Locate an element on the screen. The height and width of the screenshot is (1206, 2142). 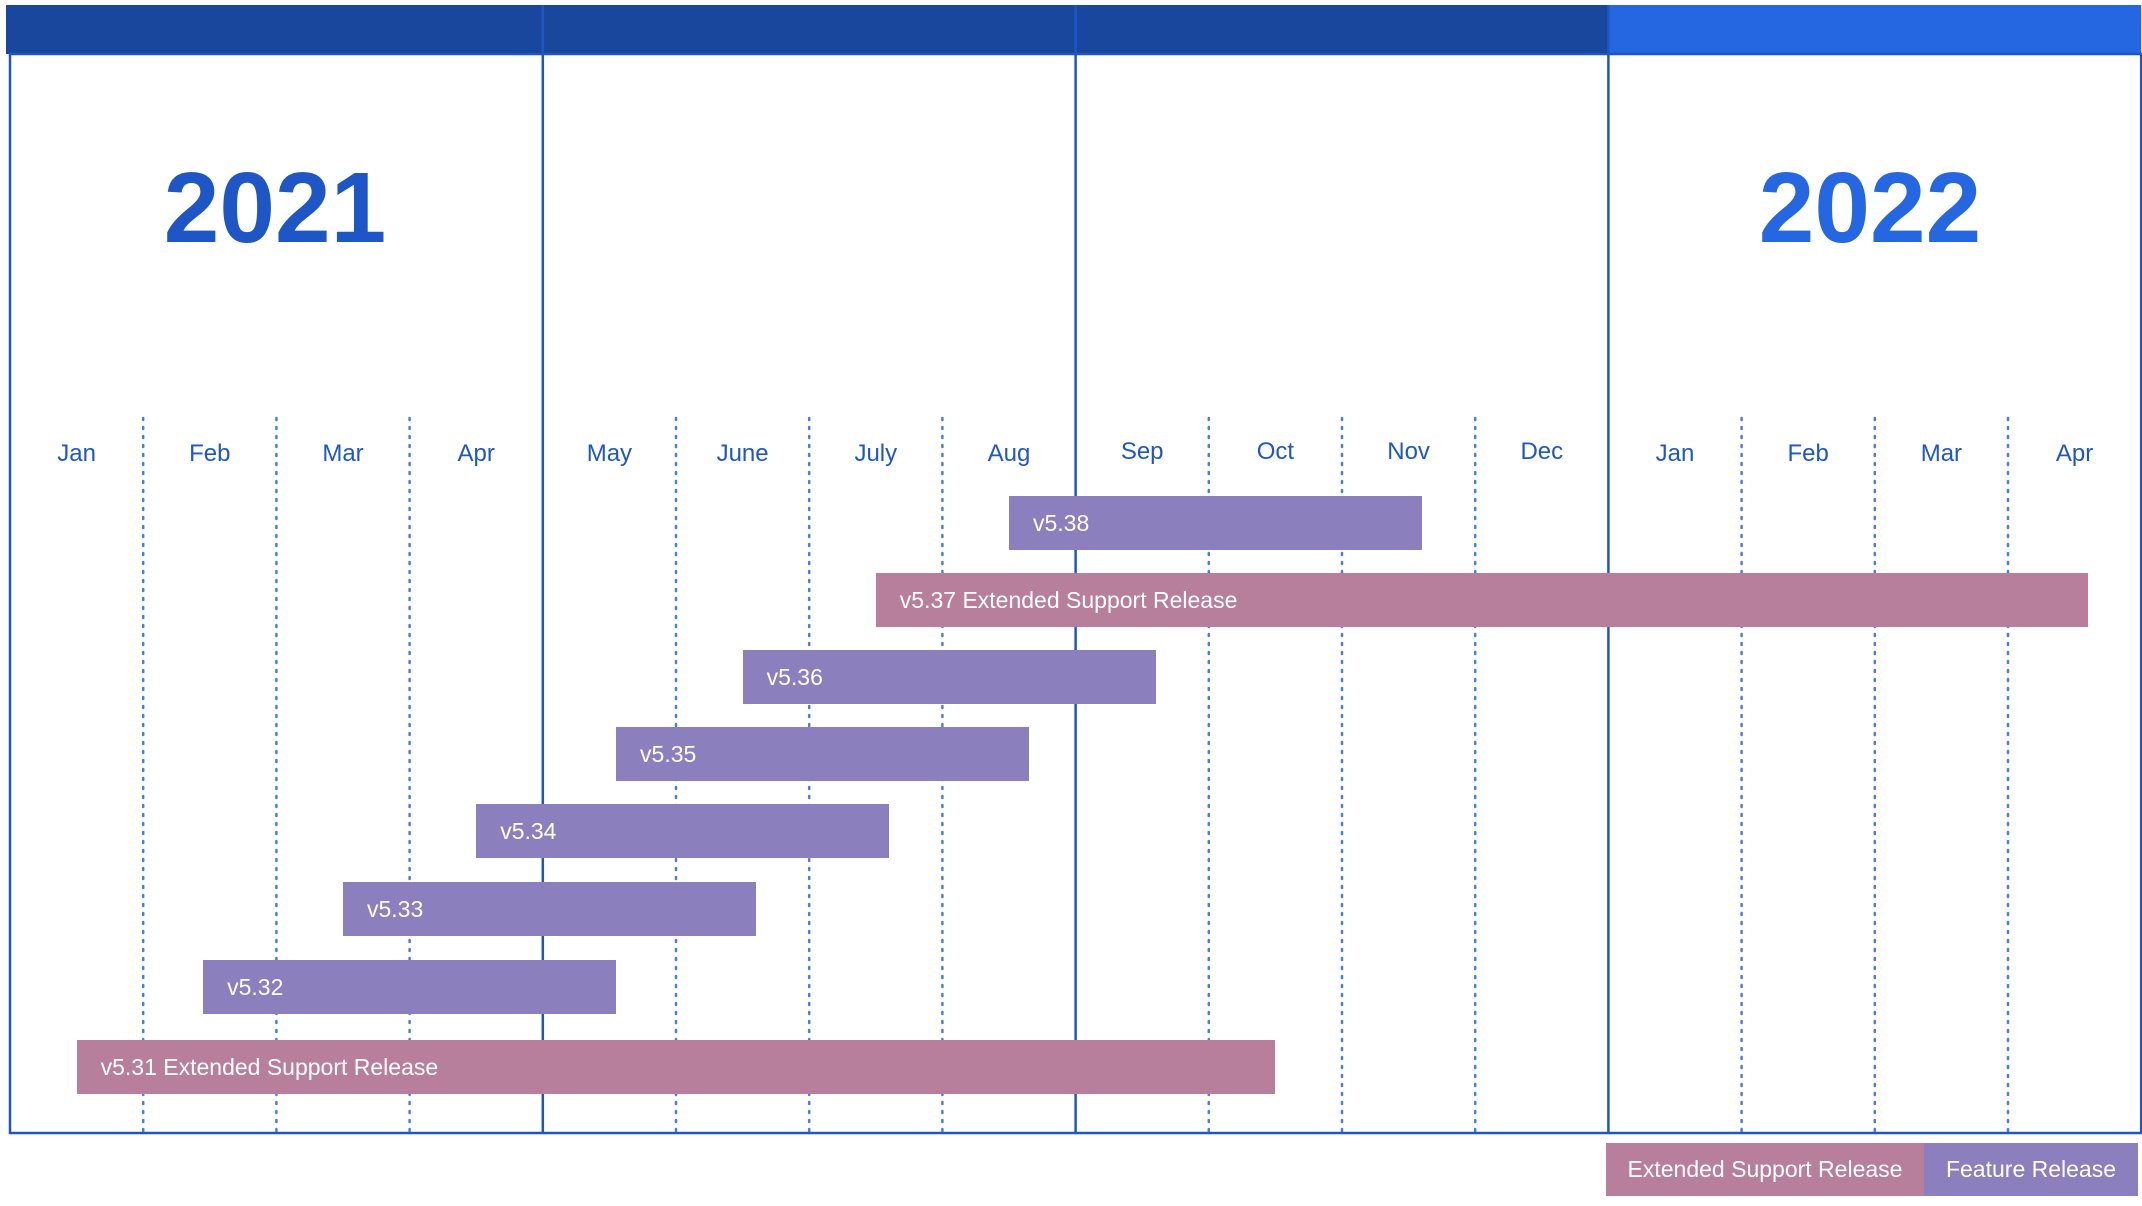
release-bar: v5.34 is located at coordinates (683, 831).